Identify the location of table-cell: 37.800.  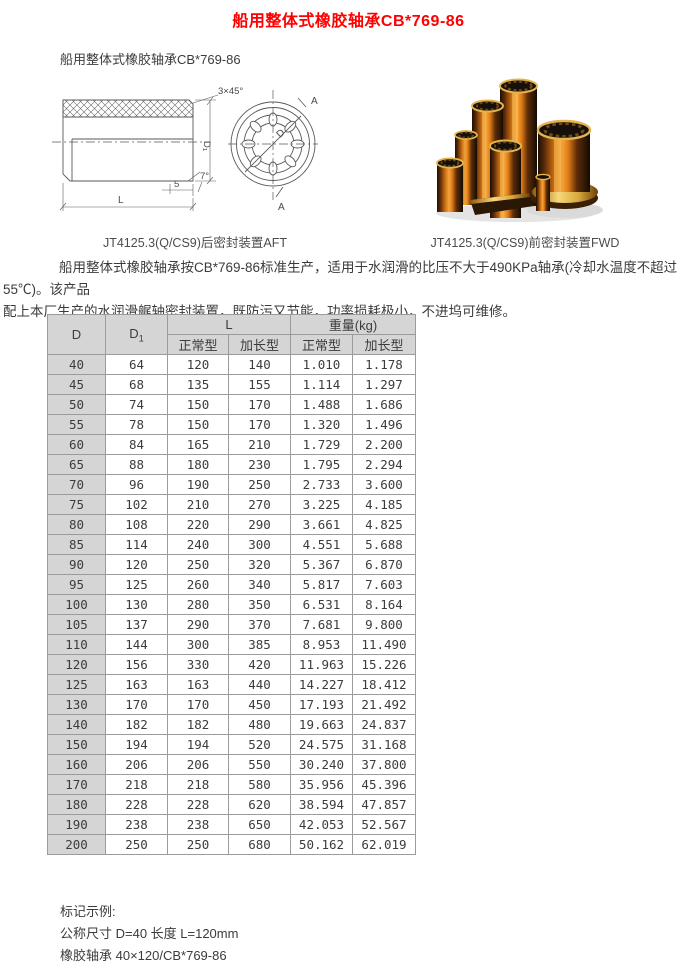
(384, 764).